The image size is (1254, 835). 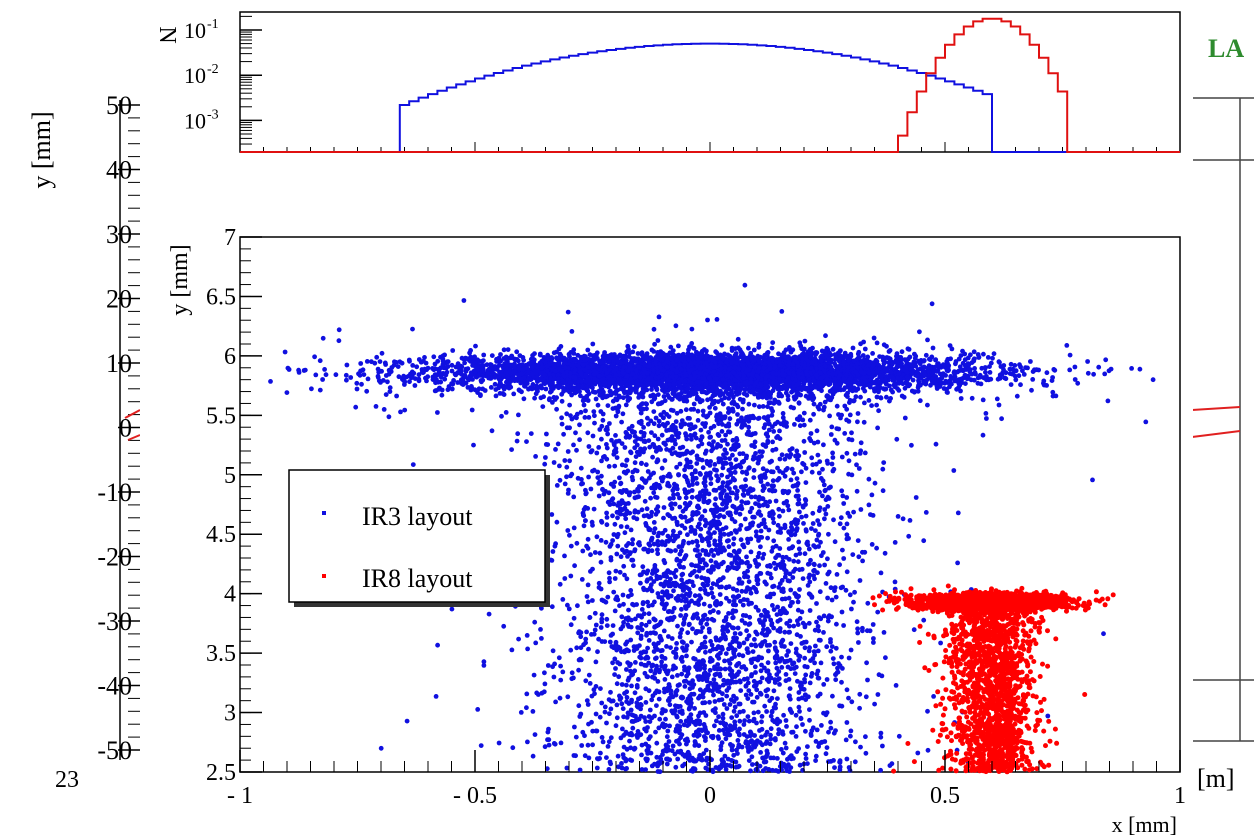 What do you see at coordinates (195, 75) in the screenshot?
I see `histogram-ytick-label: 10` at bounding box center [195, 75].